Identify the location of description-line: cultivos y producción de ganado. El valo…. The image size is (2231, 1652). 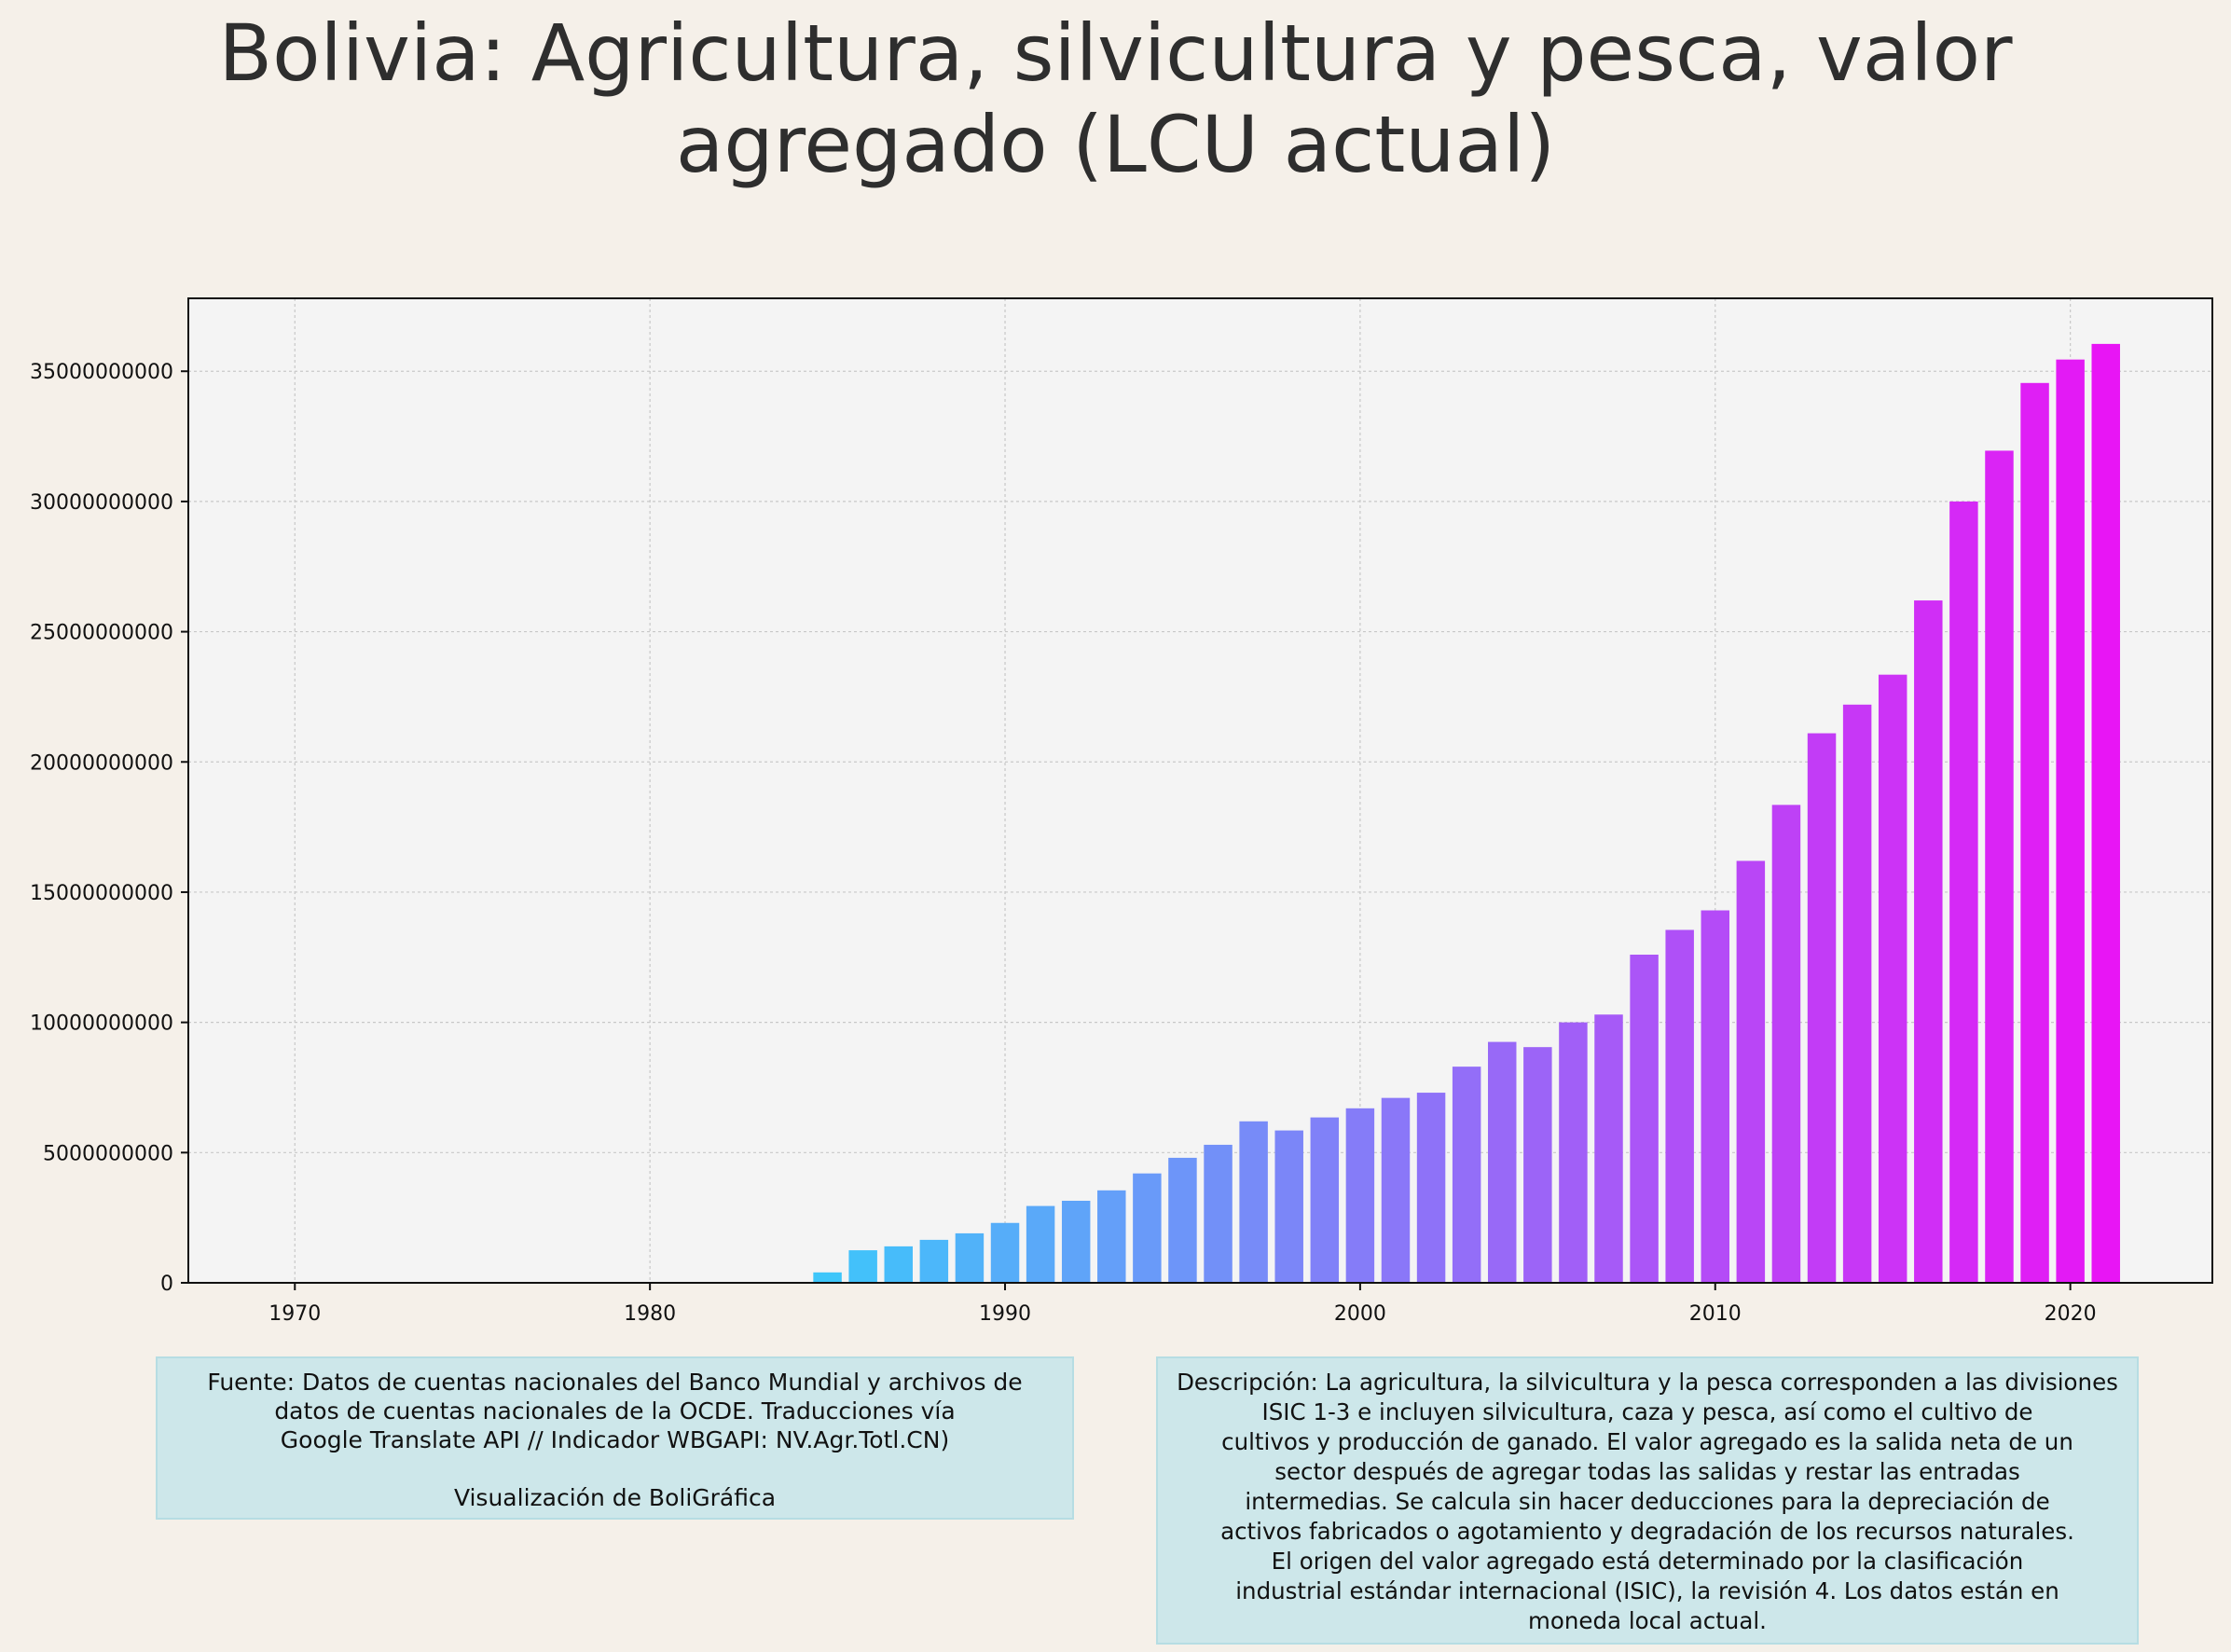
(1647, 1442).